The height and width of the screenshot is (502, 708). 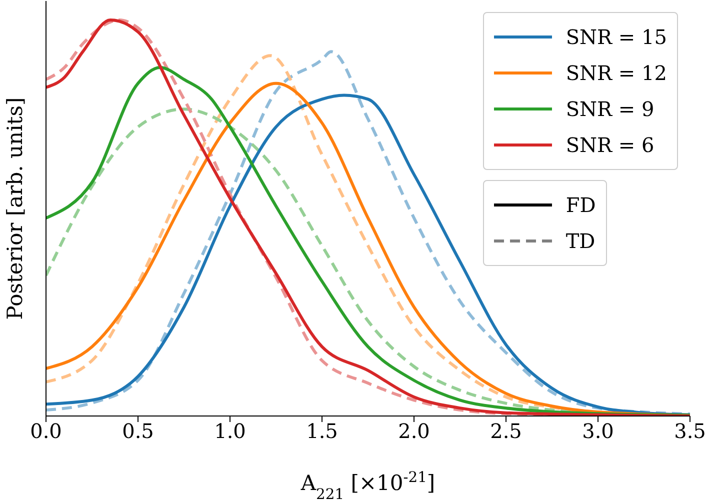 What do you see at coordinates (322, 431) in the screenshot?
I see `x-tick-label: 1.5` at bounding box center [322, 431].